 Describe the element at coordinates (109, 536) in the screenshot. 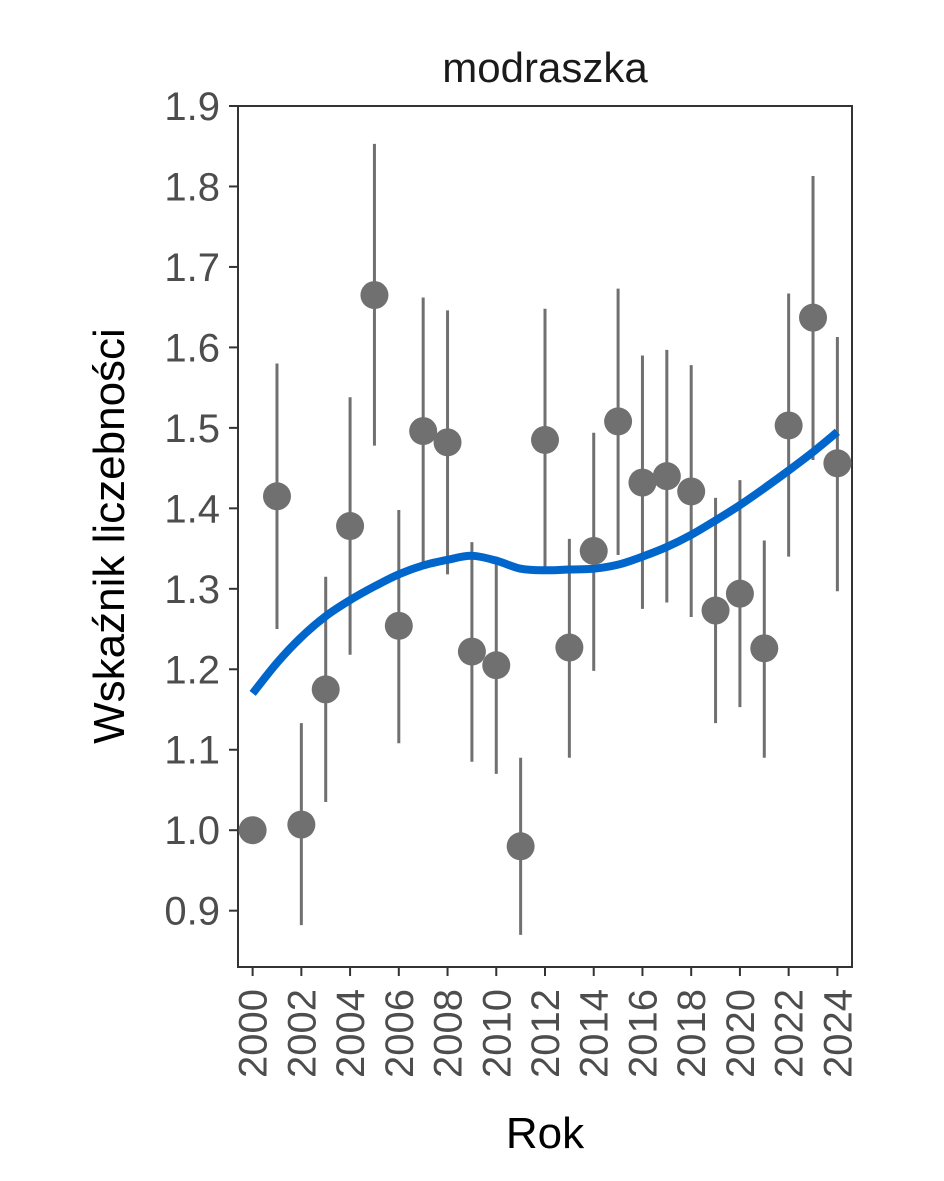

I see `y-axis-label: Wskaźnik liczebności` at that location.